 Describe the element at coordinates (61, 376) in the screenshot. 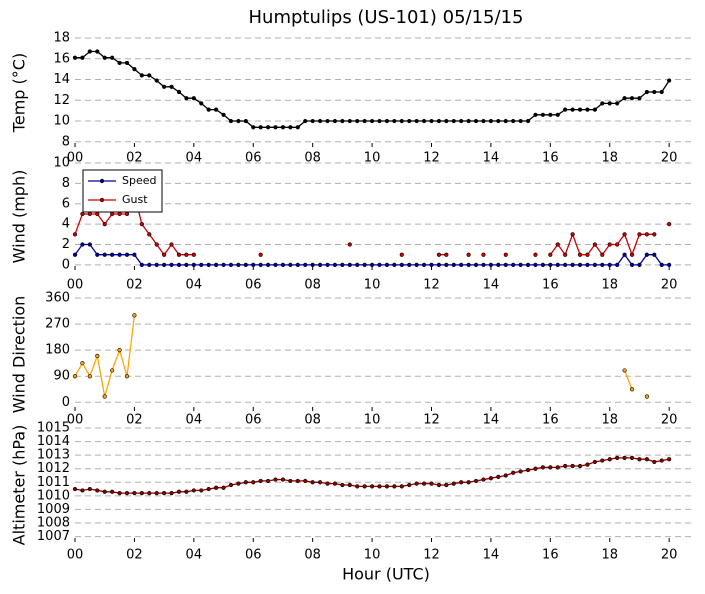

I see `y-tick-label: 90` at that location.